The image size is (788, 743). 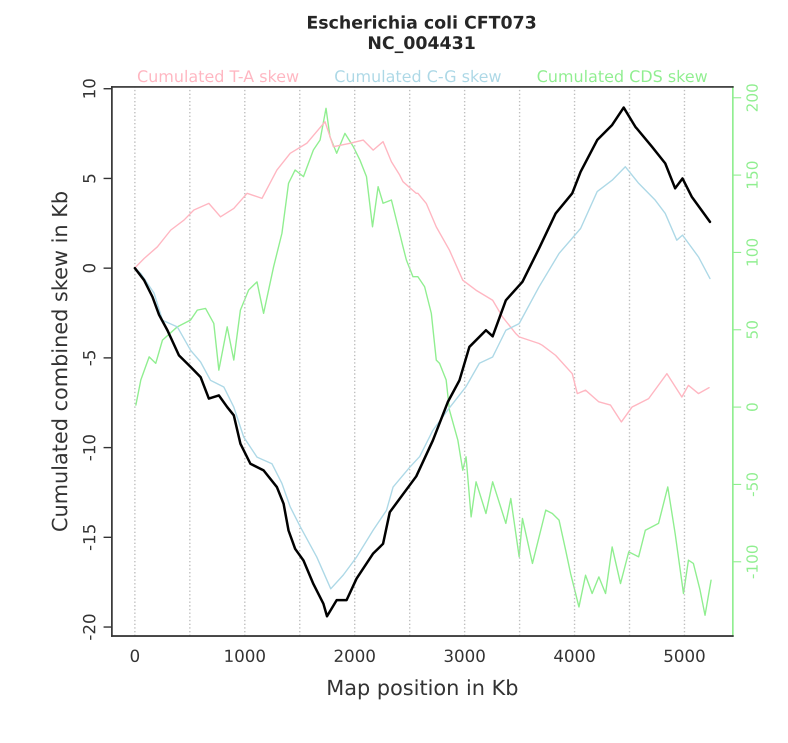 I want to click on chart-title: Escherichia coli CFT073, so click(x=422, y=22).